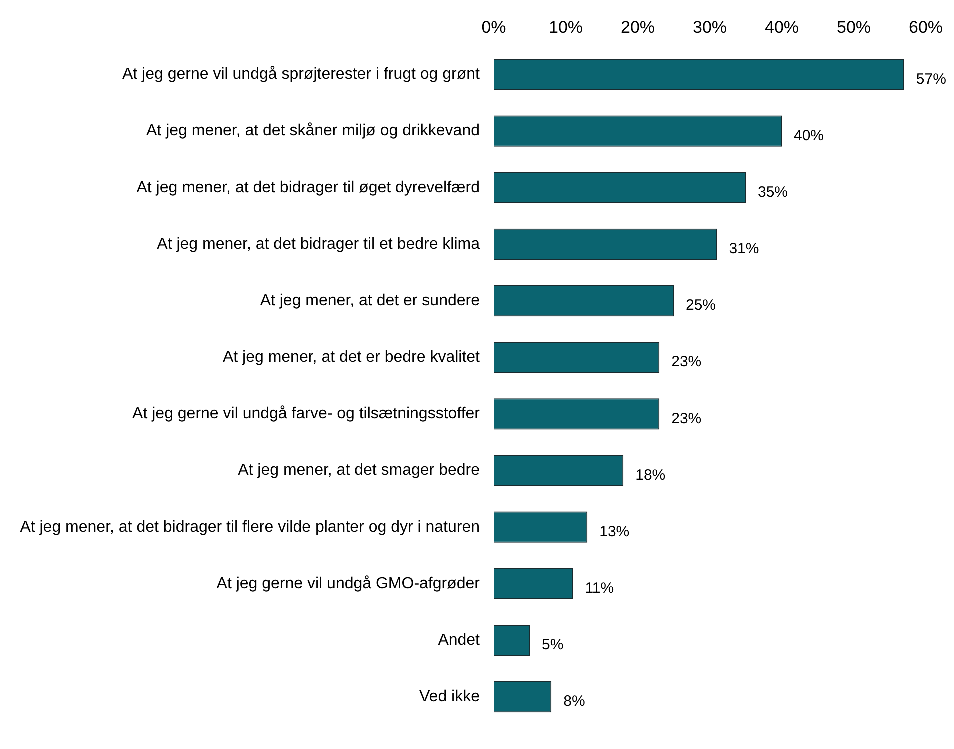 This screenshot has width=954, height=749. What do you see at coordinates (575, 701) in the screenshot?
I see `data-label: 8%` at bounding box center [575, 701].